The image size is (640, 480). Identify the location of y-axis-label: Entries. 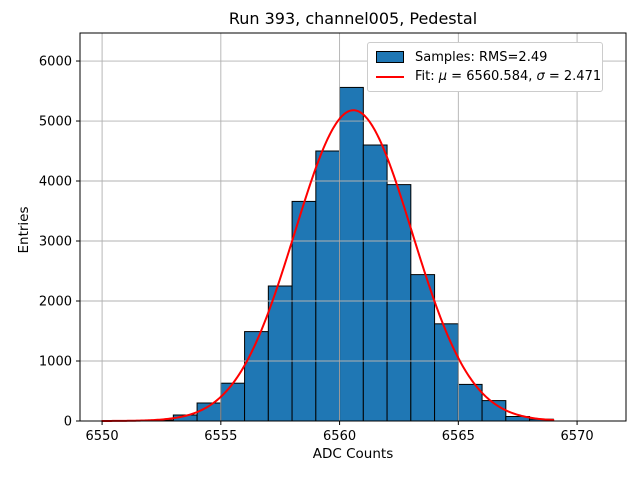
(24, 230).